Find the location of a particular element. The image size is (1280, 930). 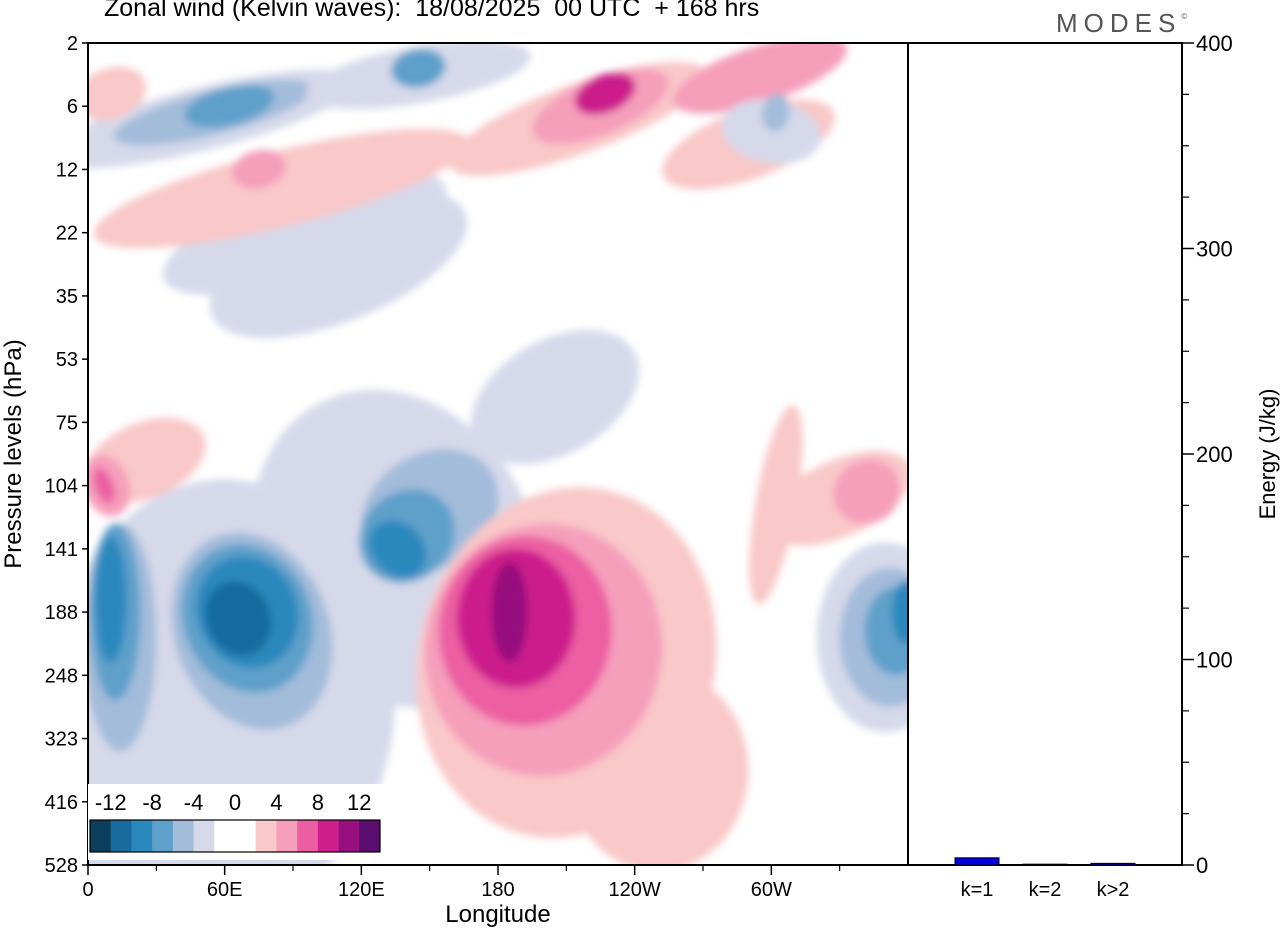

colorbar-label: 12 is located at coordinates (359, 802).